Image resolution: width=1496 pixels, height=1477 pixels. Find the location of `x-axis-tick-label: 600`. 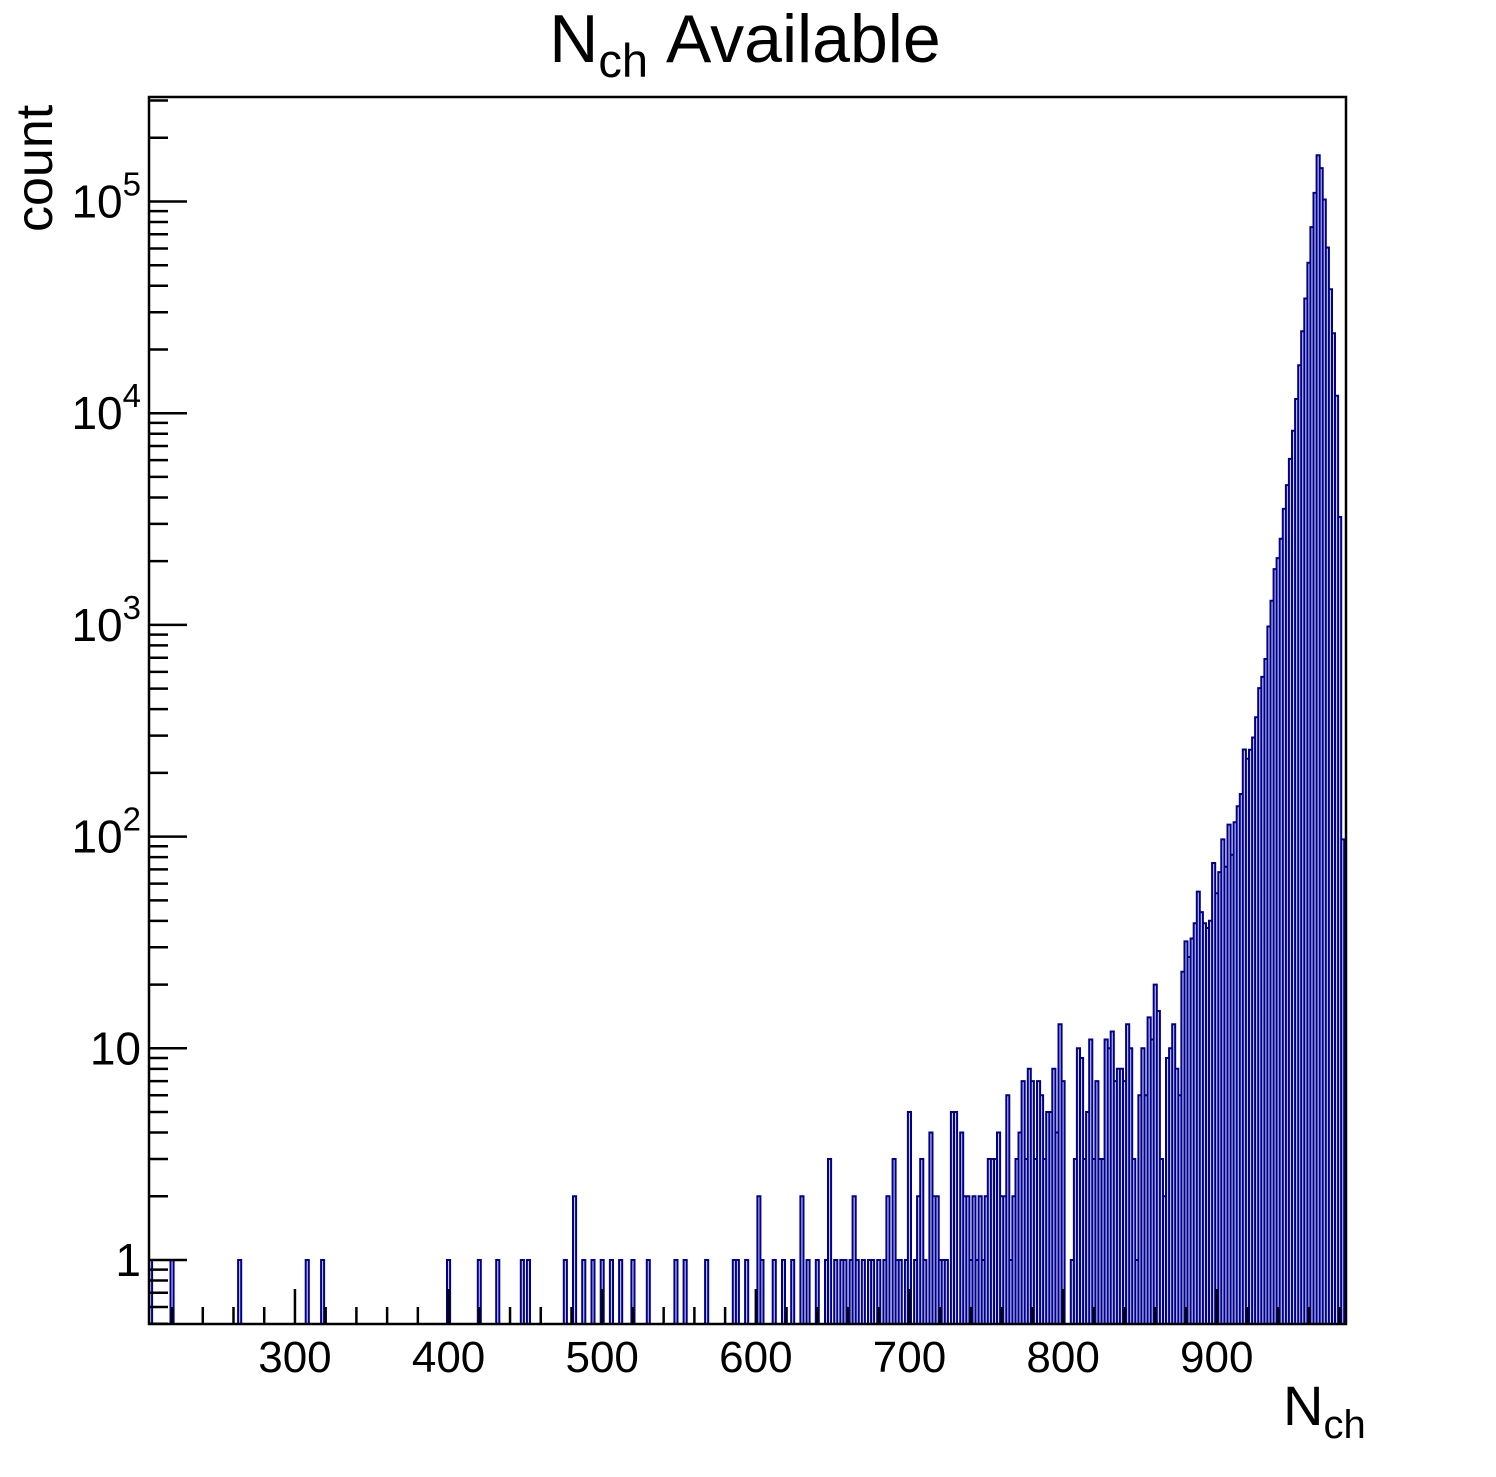

x-axis-tick-label: 600 is located at coordinates (755, 1357).